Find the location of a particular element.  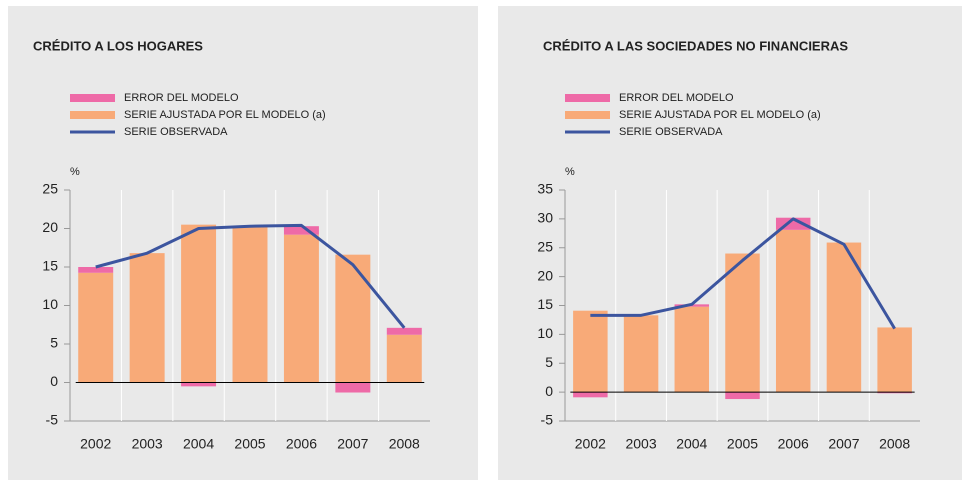

y-tick-label: 30 is located at coordinates (545, 218).